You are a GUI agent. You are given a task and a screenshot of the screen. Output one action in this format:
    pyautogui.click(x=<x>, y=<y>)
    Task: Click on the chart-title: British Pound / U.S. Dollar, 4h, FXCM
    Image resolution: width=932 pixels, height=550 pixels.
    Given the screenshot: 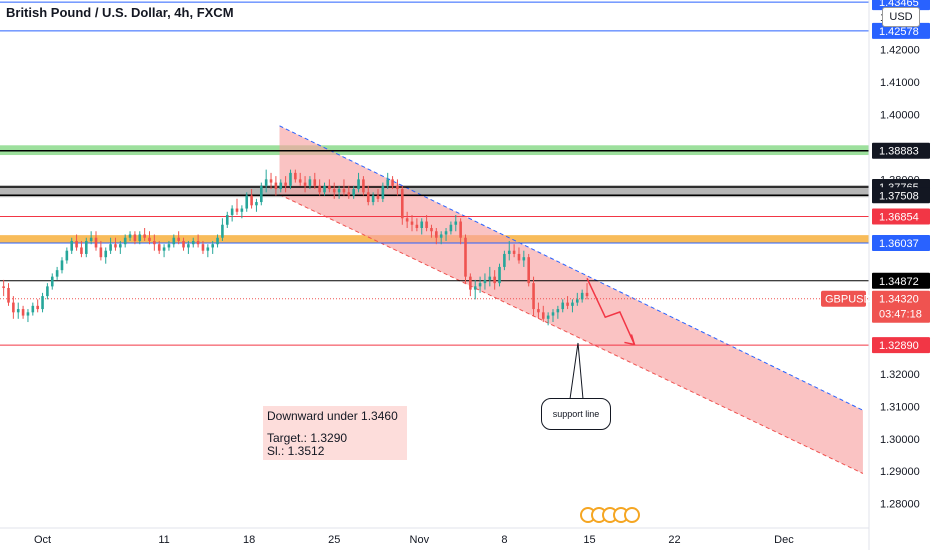 What is the action you would take?
    pyautogui.click(x=120, y=12)
    